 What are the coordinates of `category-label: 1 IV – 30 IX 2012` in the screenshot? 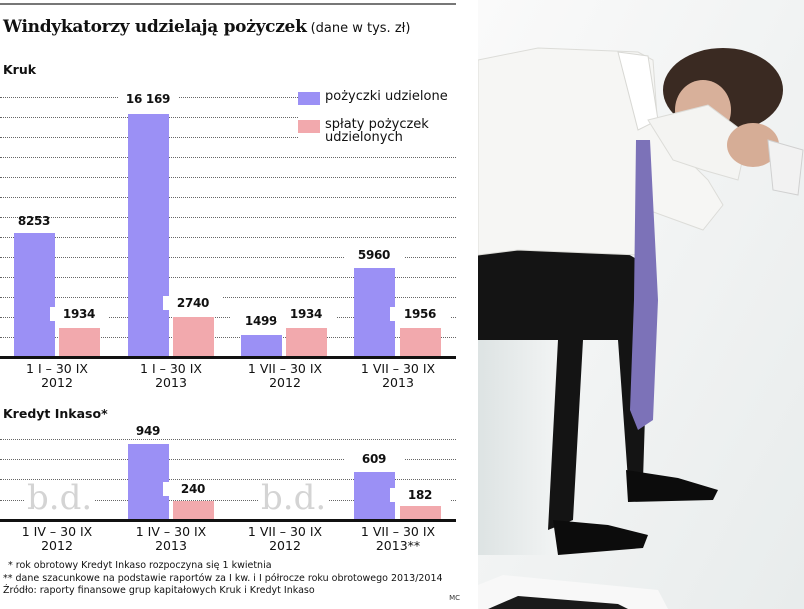 It's located at (57, 539).